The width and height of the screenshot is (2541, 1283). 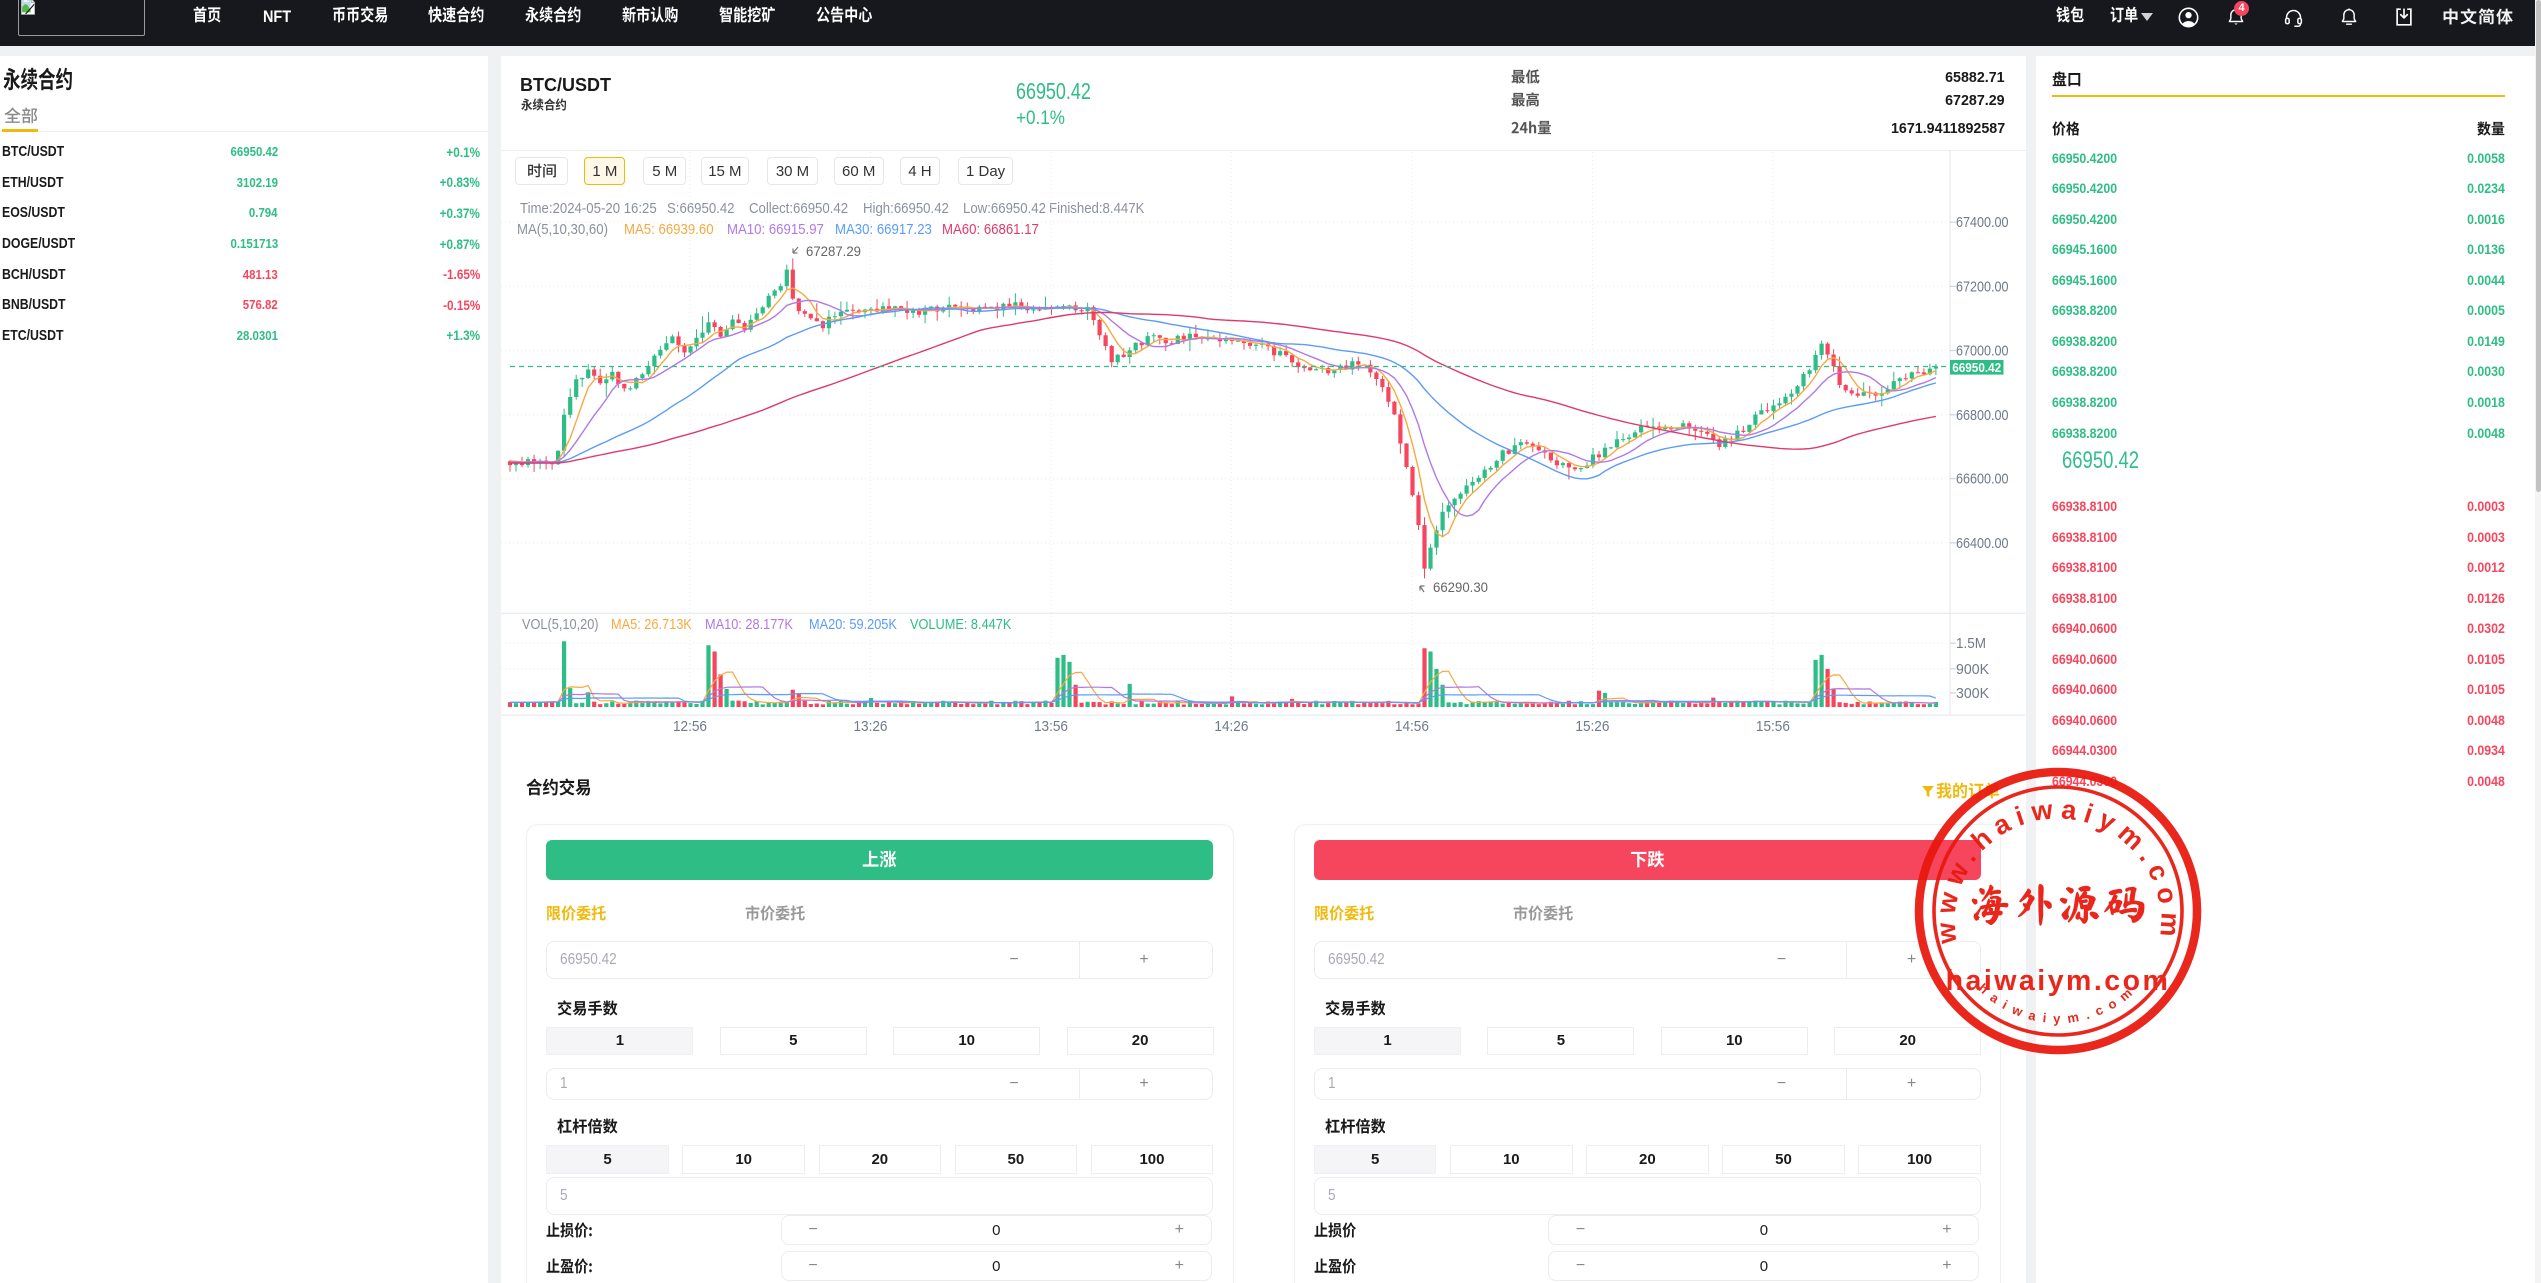 What do you see at coordinates (2058, 981) in the screenshot?
I see `svg-text: haiwaiym.com` at bounding box center [2058, 981].